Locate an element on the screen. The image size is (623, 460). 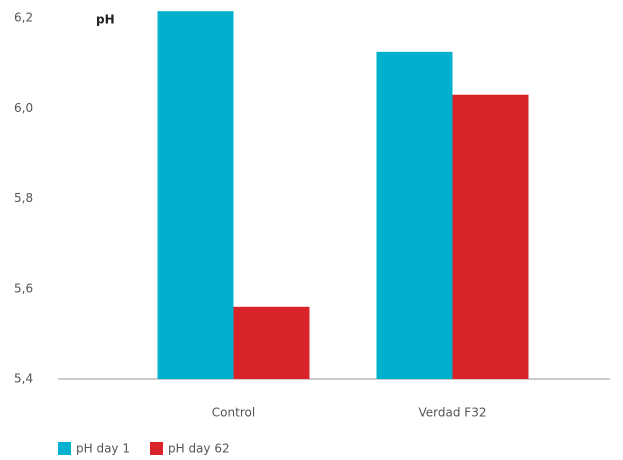
y-tick-label: 5,6 is located at coordinates (23, 288).